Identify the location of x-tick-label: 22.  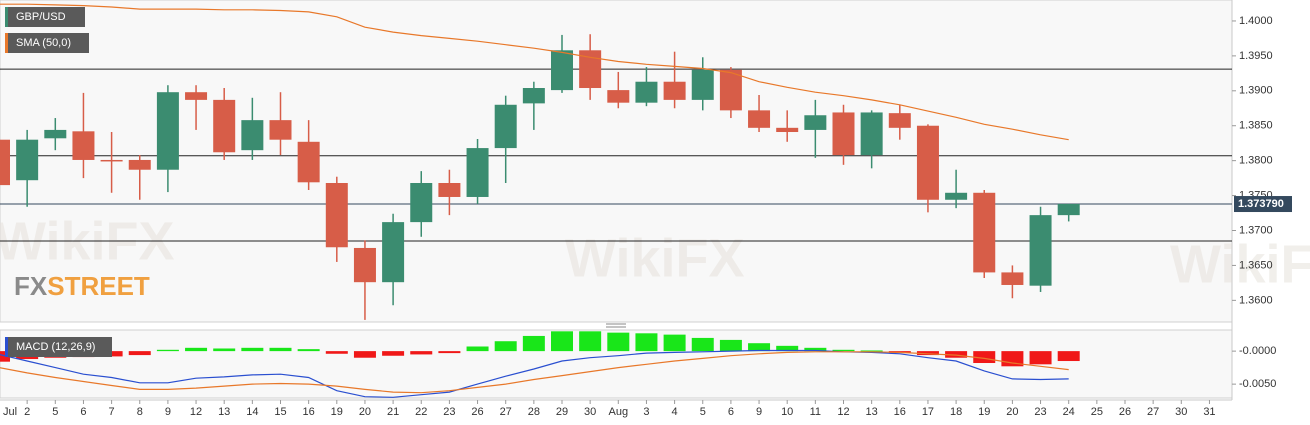
(421, 412).